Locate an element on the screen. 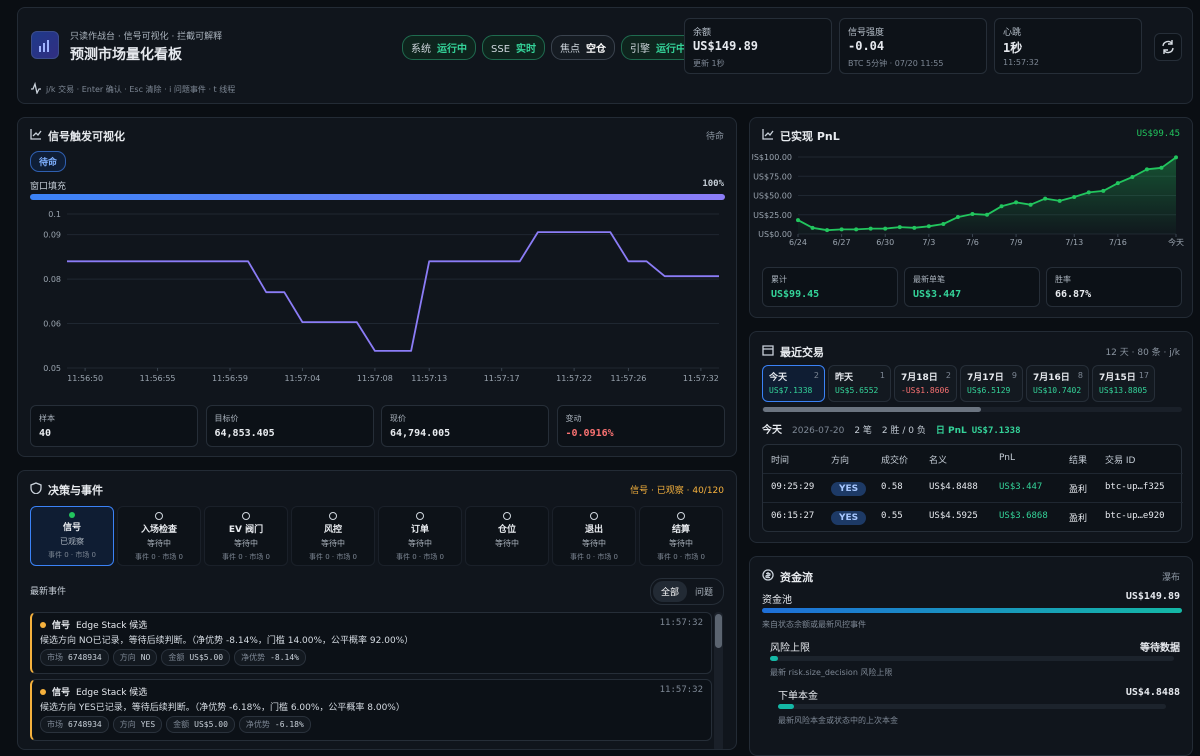 The height and width of the screenshot is (756, 1200). day-tab: 7月18日 2 -US$1.8606 is located at coordinates (925, 383).